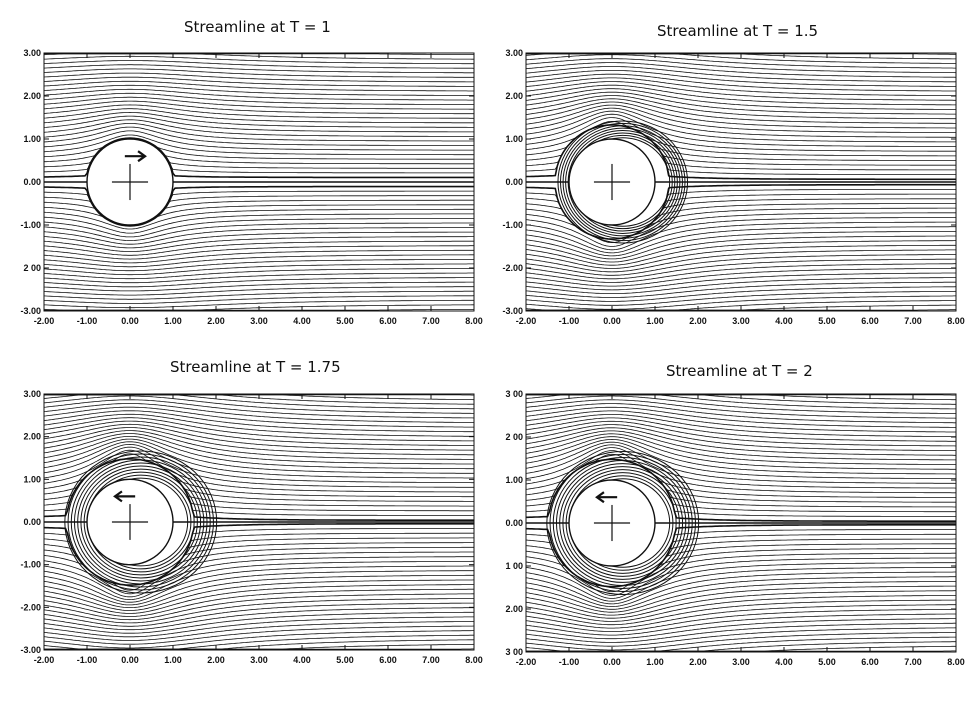 The height and width of the screenshot is (701, 977). What do you see at coordinates (512, 311) in the screenshot?
I see `y-tick-label: -3.00` at bounding box center [512, 311].